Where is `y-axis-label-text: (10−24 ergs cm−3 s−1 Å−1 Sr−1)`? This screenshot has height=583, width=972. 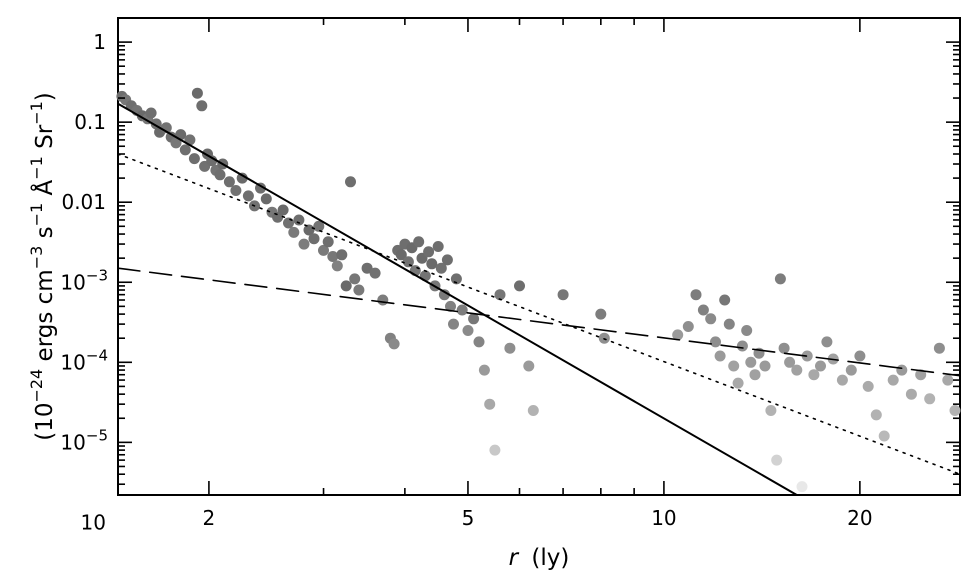
y-axis-label-text: (10−24 ergs cm−3 s−1 Å−1 Sr−1) is located at coordinates (42, 266).